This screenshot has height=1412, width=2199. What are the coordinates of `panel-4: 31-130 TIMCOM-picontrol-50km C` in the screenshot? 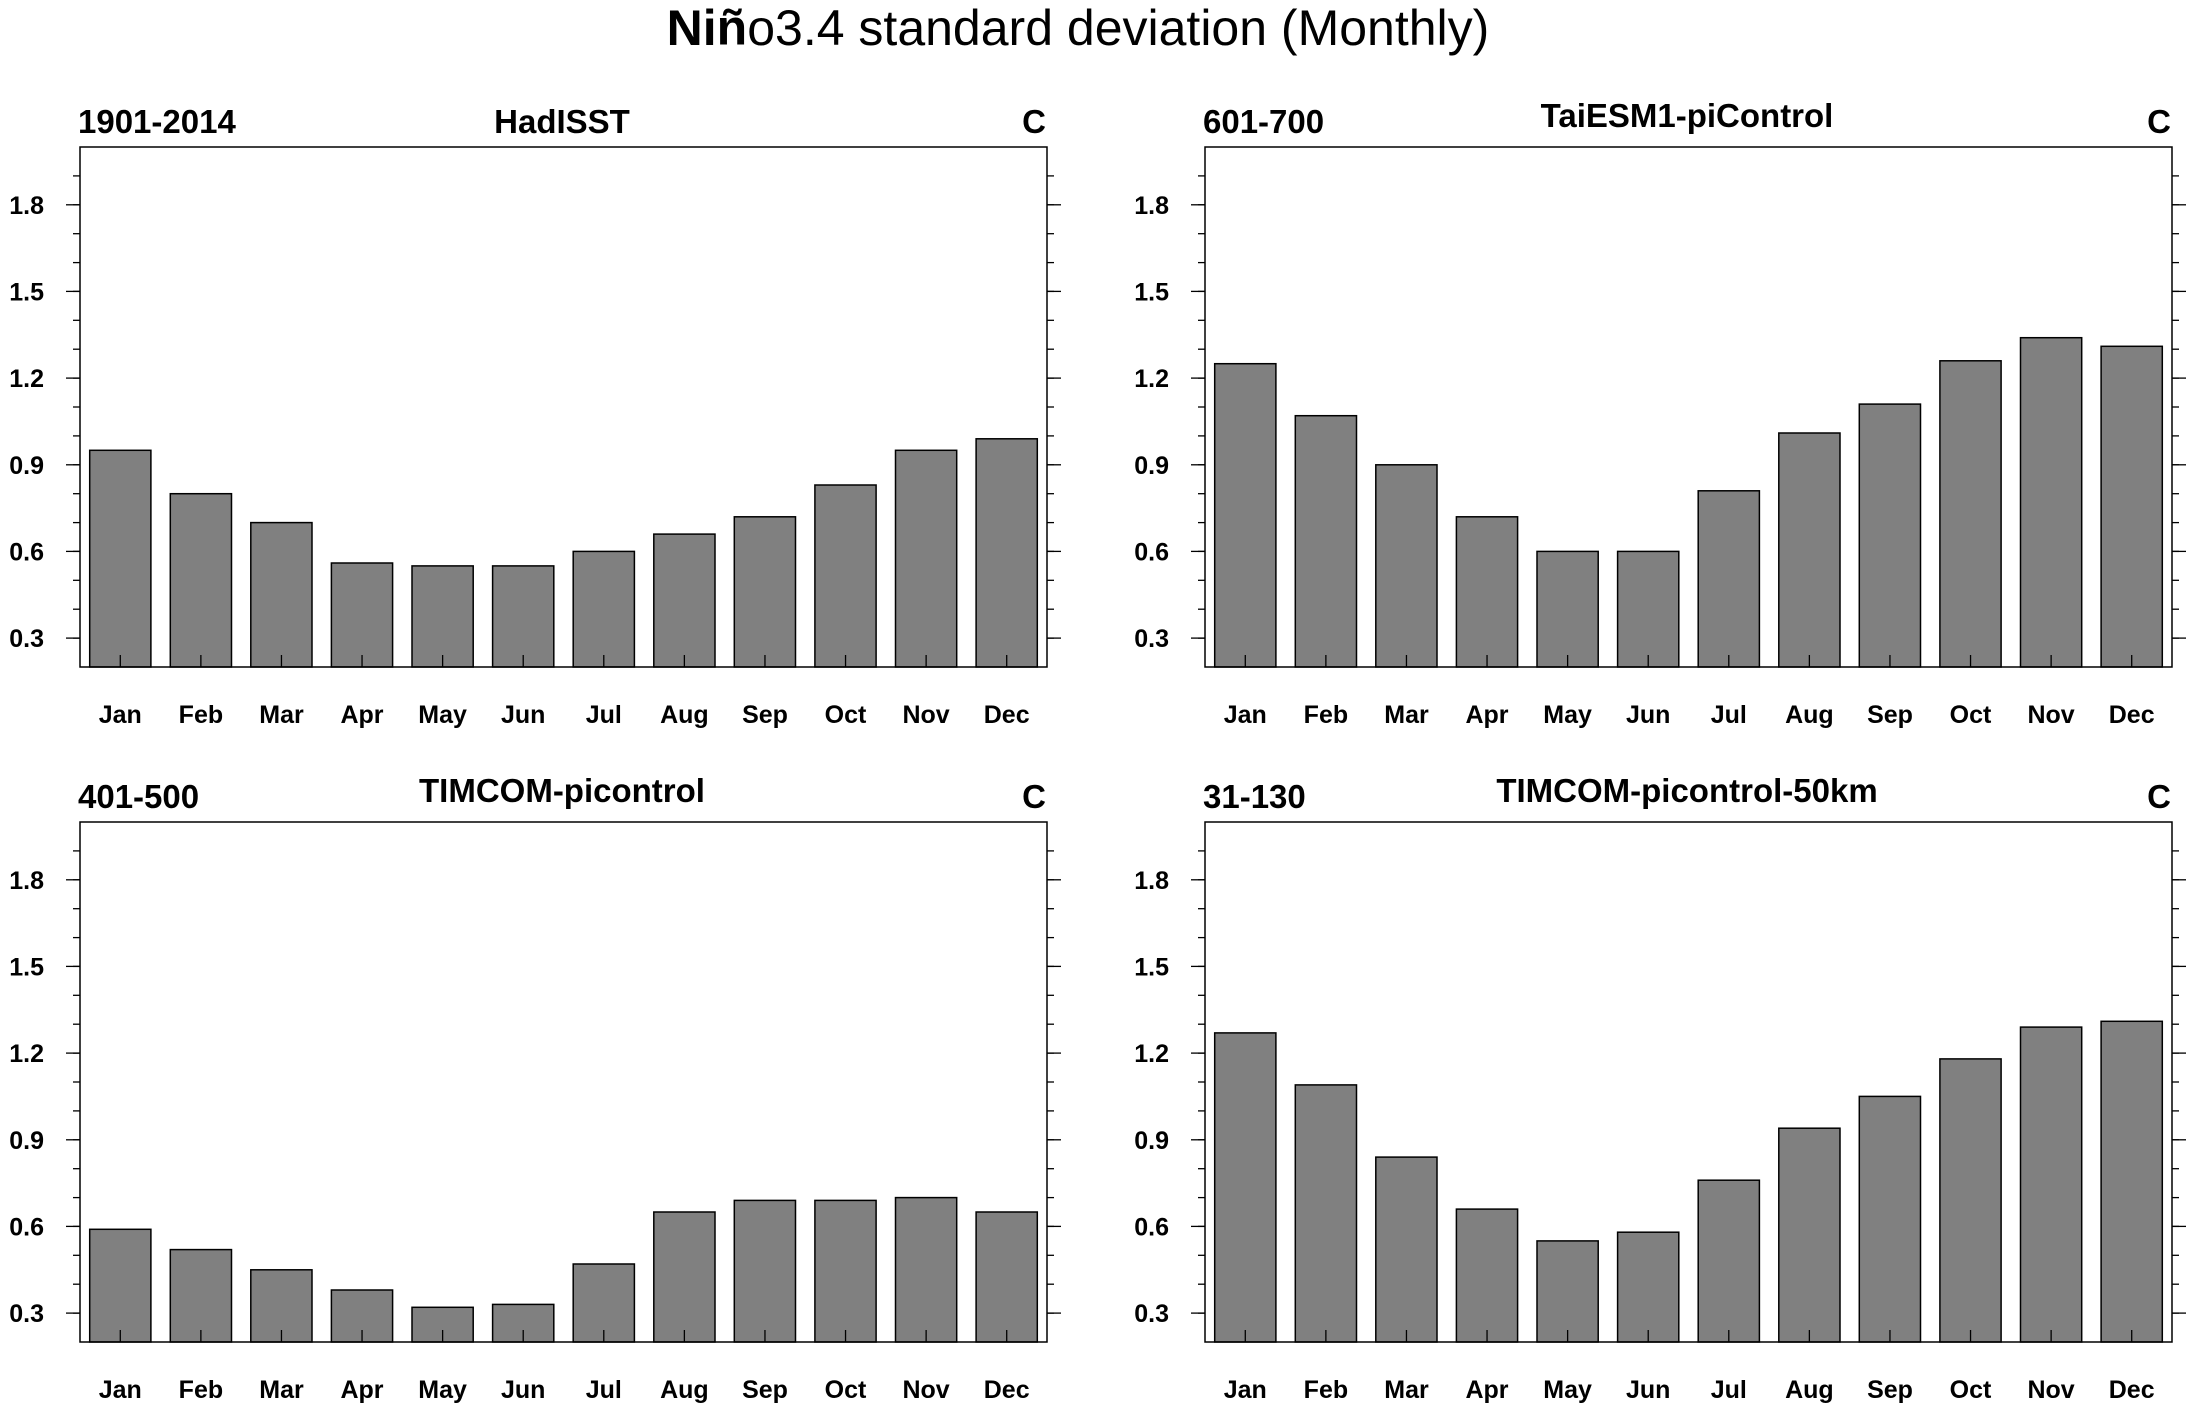 It's located at (1687, 793).